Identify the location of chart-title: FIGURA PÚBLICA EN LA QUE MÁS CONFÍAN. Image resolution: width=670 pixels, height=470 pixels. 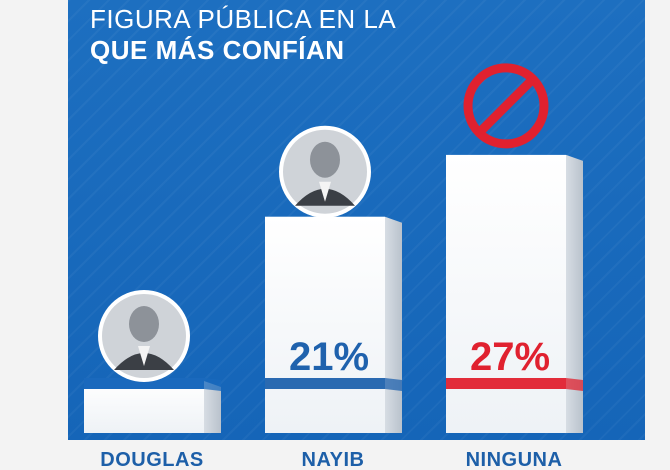
(243, 35).